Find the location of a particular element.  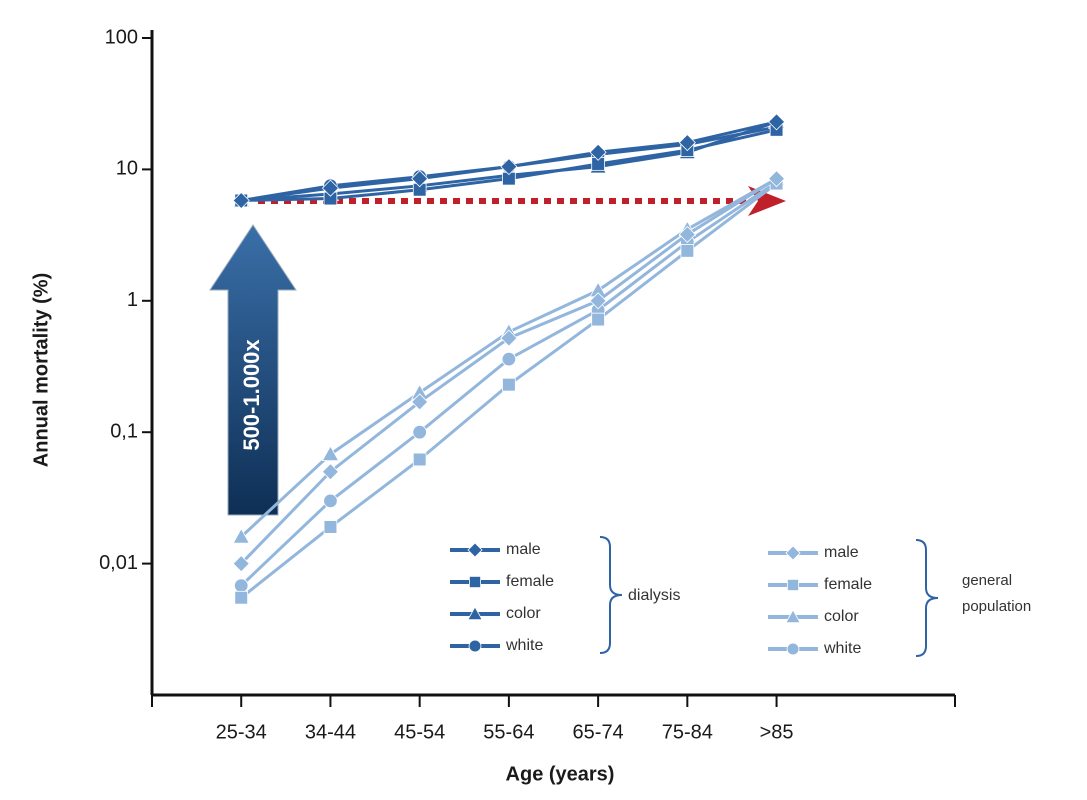

x-tick-label: 45-54 is located at coordinates (419, 732).